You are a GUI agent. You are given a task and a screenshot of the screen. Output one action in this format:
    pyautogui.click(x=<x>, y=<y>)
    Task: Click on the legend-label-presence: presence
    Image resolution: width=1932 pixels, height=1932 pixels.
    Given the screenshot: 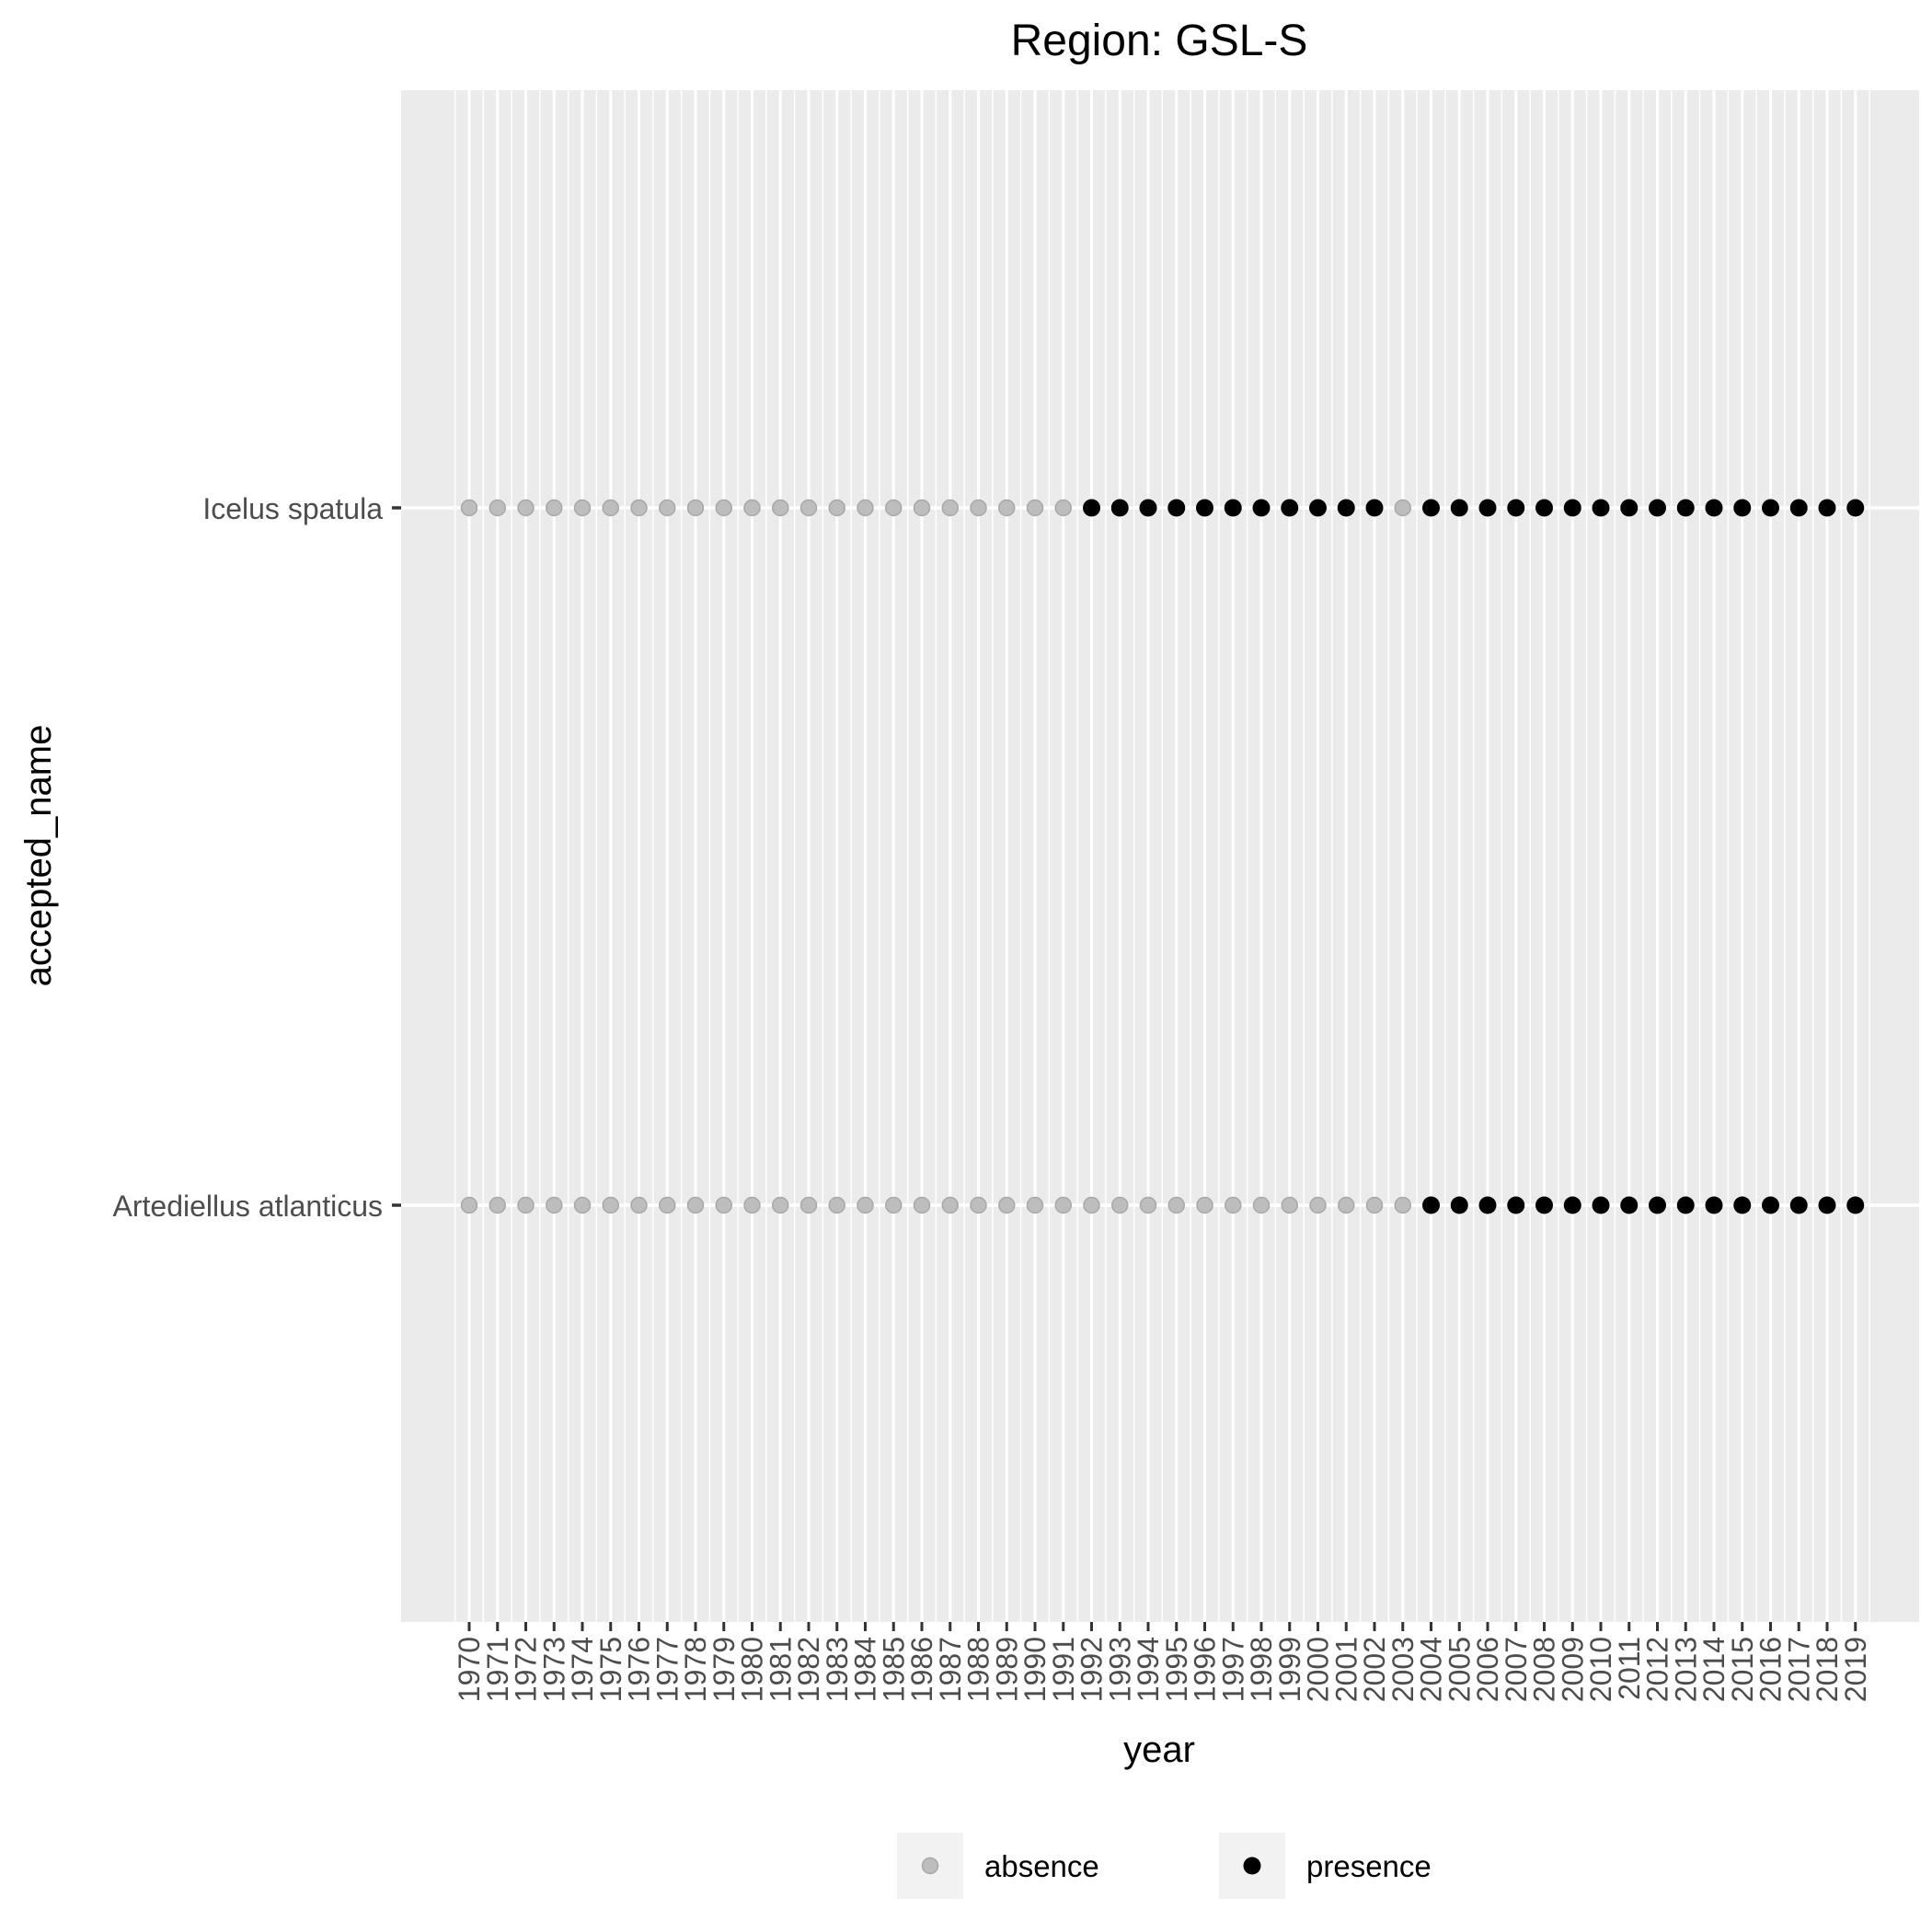 What is the action you would take?
    pyautogui.click(x=1369, y=1866)
    